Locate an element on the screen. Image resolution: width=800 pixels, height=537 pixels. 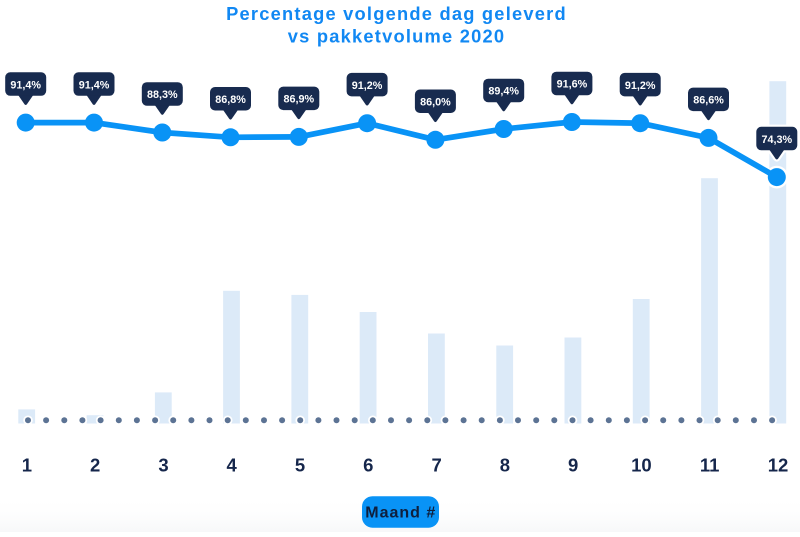
svg-text: 3 is located at coordinates (163, 464).